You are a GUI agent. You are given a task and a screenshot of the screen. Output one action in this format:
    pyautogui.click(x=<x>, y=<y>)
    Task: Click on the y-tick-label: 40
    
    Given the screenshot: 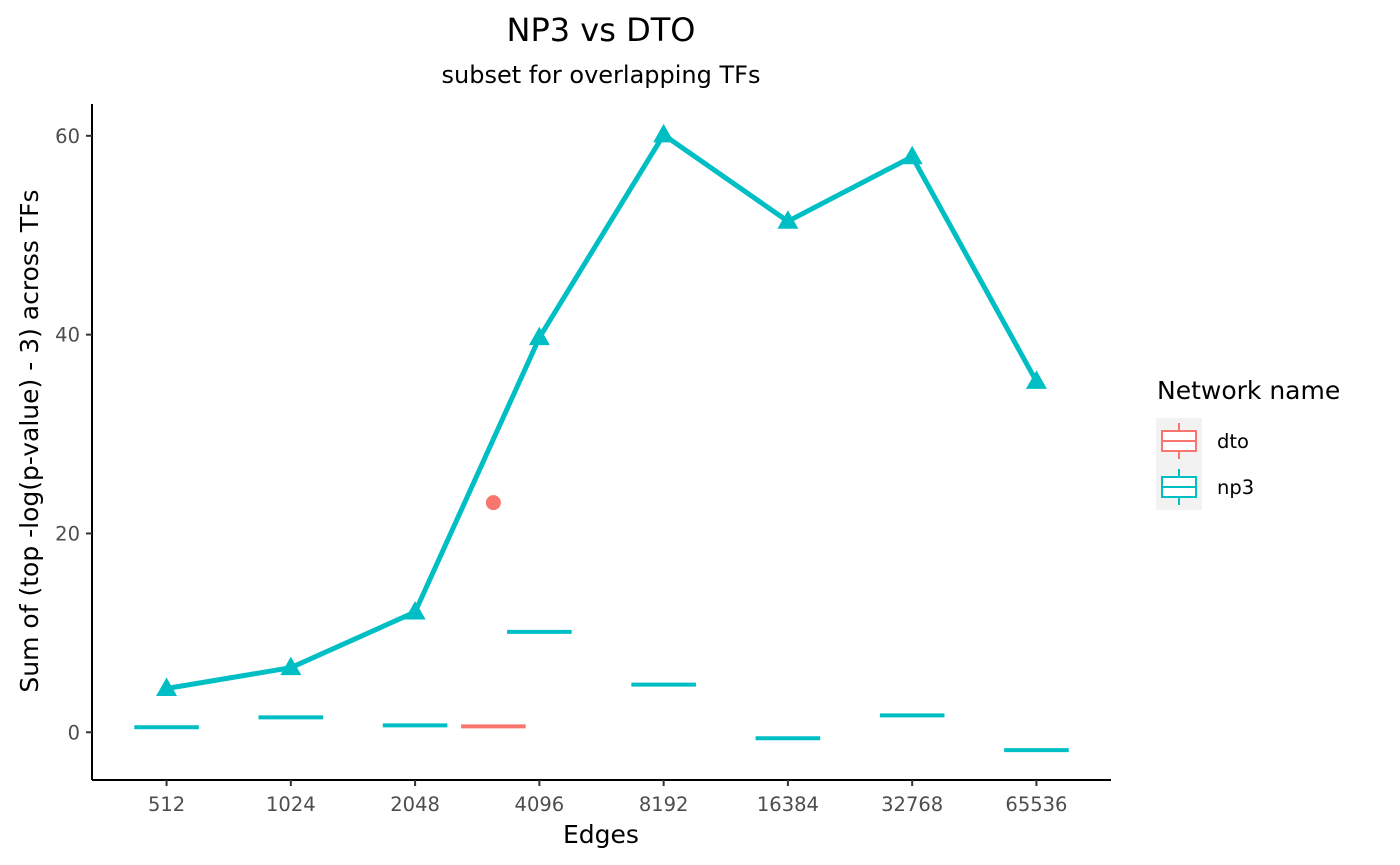 What is the action you would take?
    pyautogui.click(x=67, y=335)
    